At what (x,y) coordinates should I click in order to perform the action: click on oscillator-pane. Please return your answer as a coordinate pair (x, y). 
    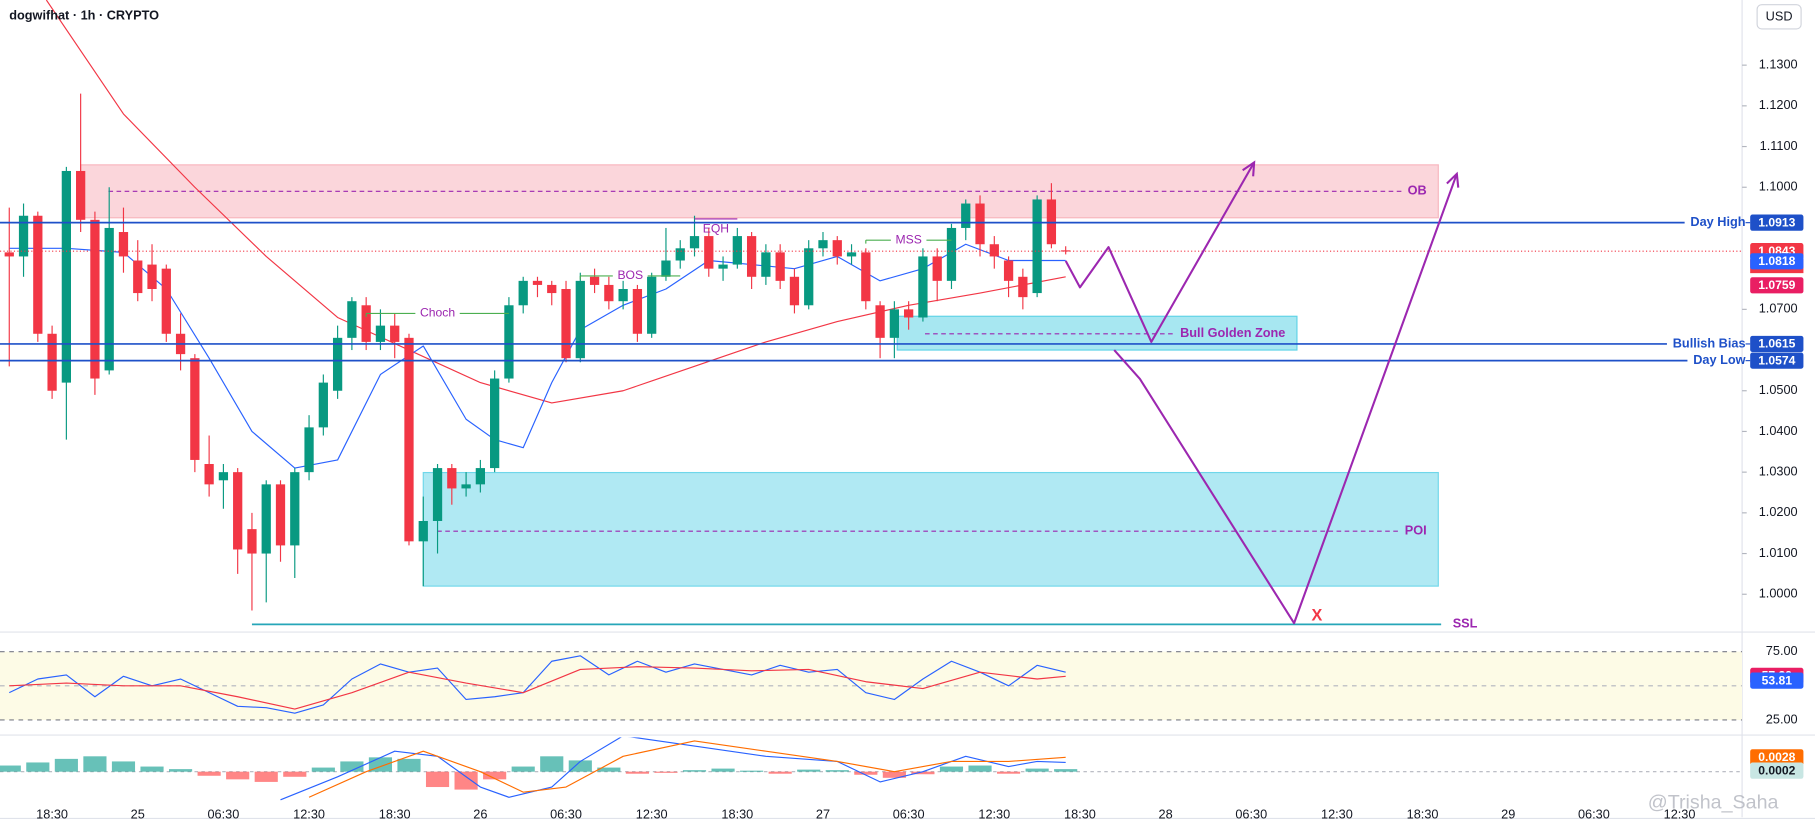
    Looking at the image, I should click on (871, 686).